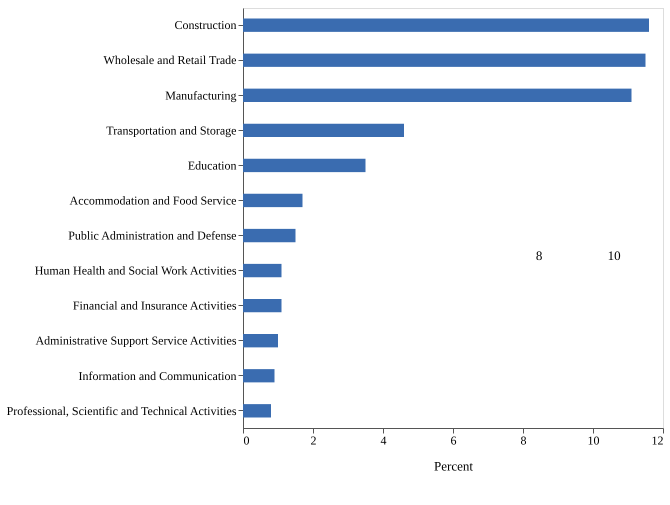 This screenshot has height=505, width=670. I want to click on x-tick-label: 2, so click(313, 441).